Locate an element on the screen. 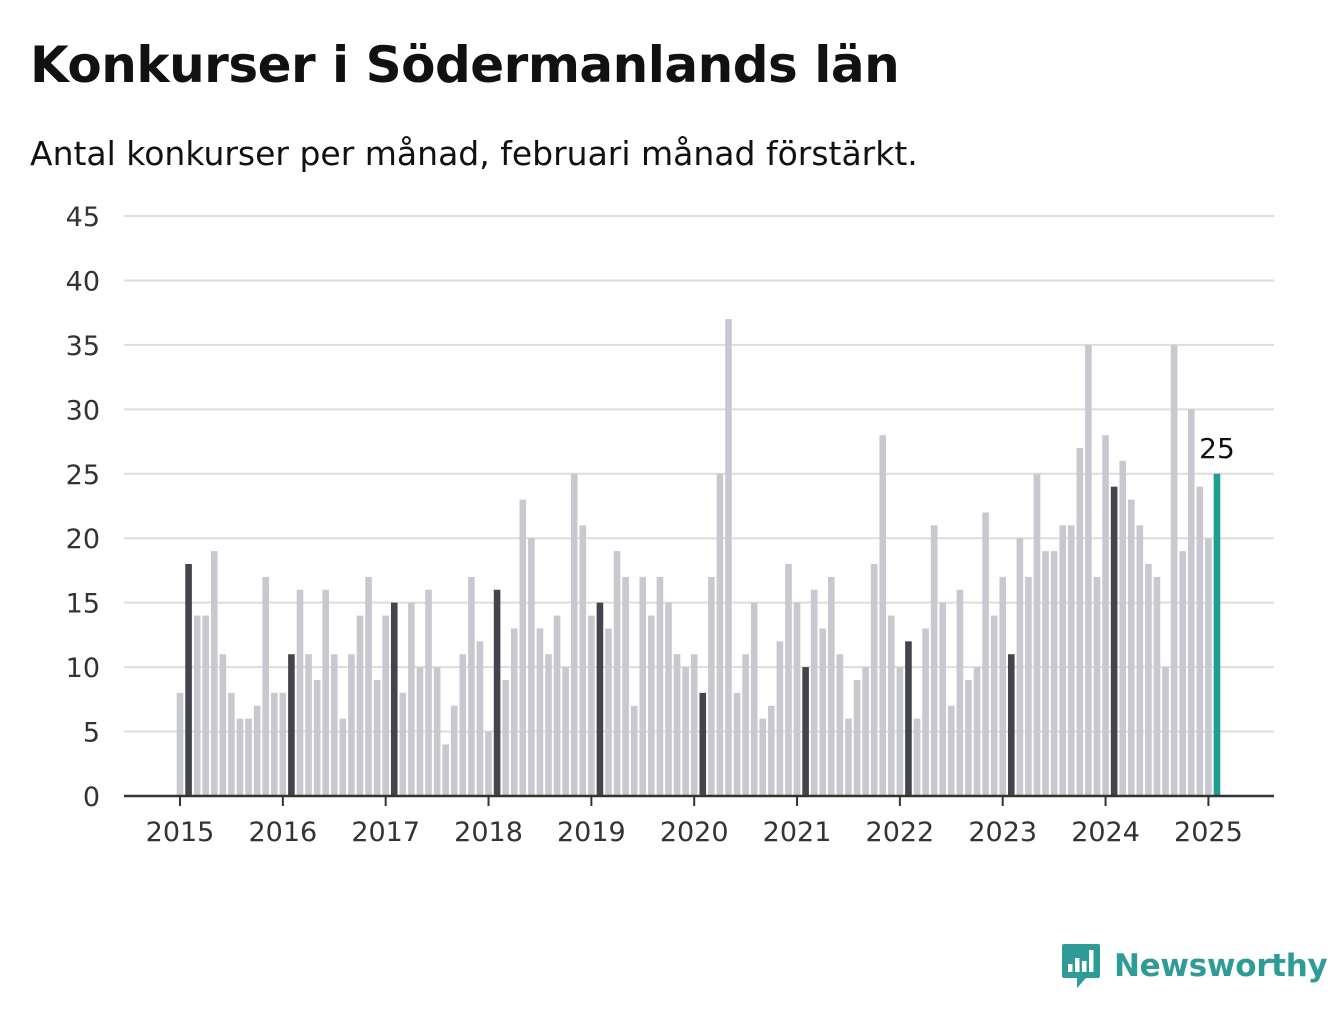 The width and height of the screenshot is (1340, 1020). newsworthy-chart-bubble-icon is located at coordinates (1081, 966).